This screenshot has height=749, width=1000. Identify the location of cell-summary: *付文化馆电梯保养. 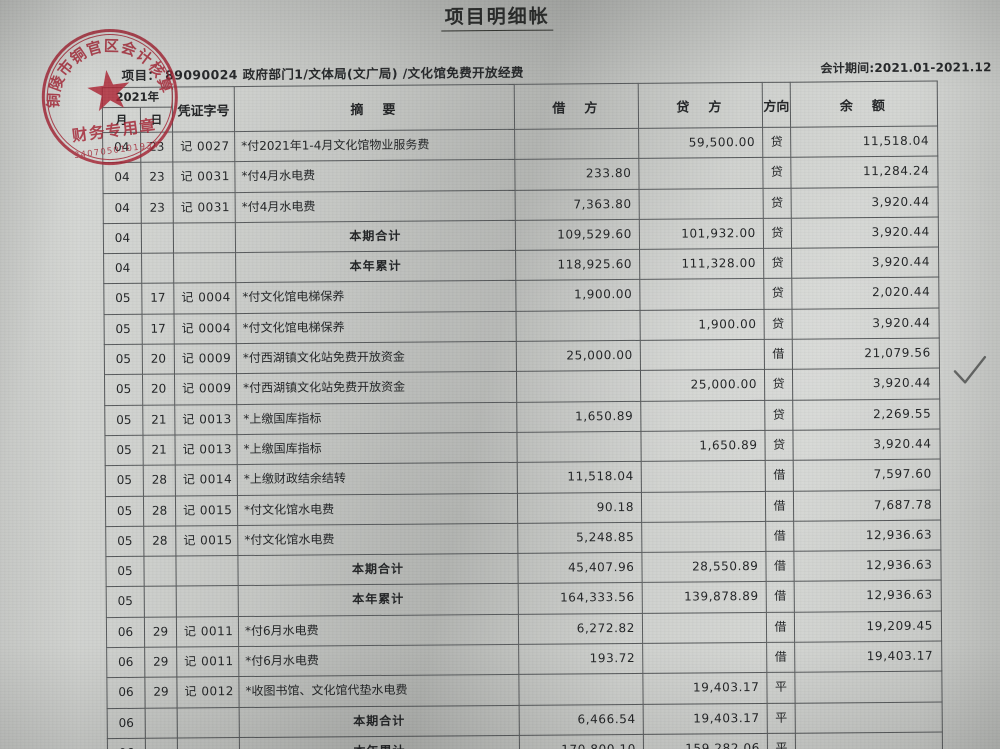
(376, 297).